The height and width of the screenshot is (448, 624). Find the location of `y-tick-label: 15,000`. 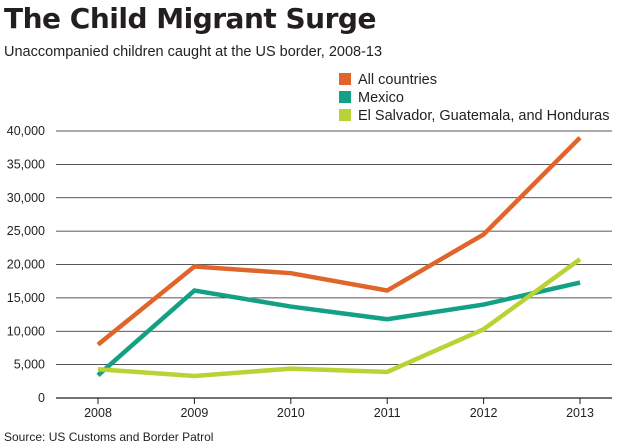

y-tick-label: 15,000 is located at coordinates (26, 298).